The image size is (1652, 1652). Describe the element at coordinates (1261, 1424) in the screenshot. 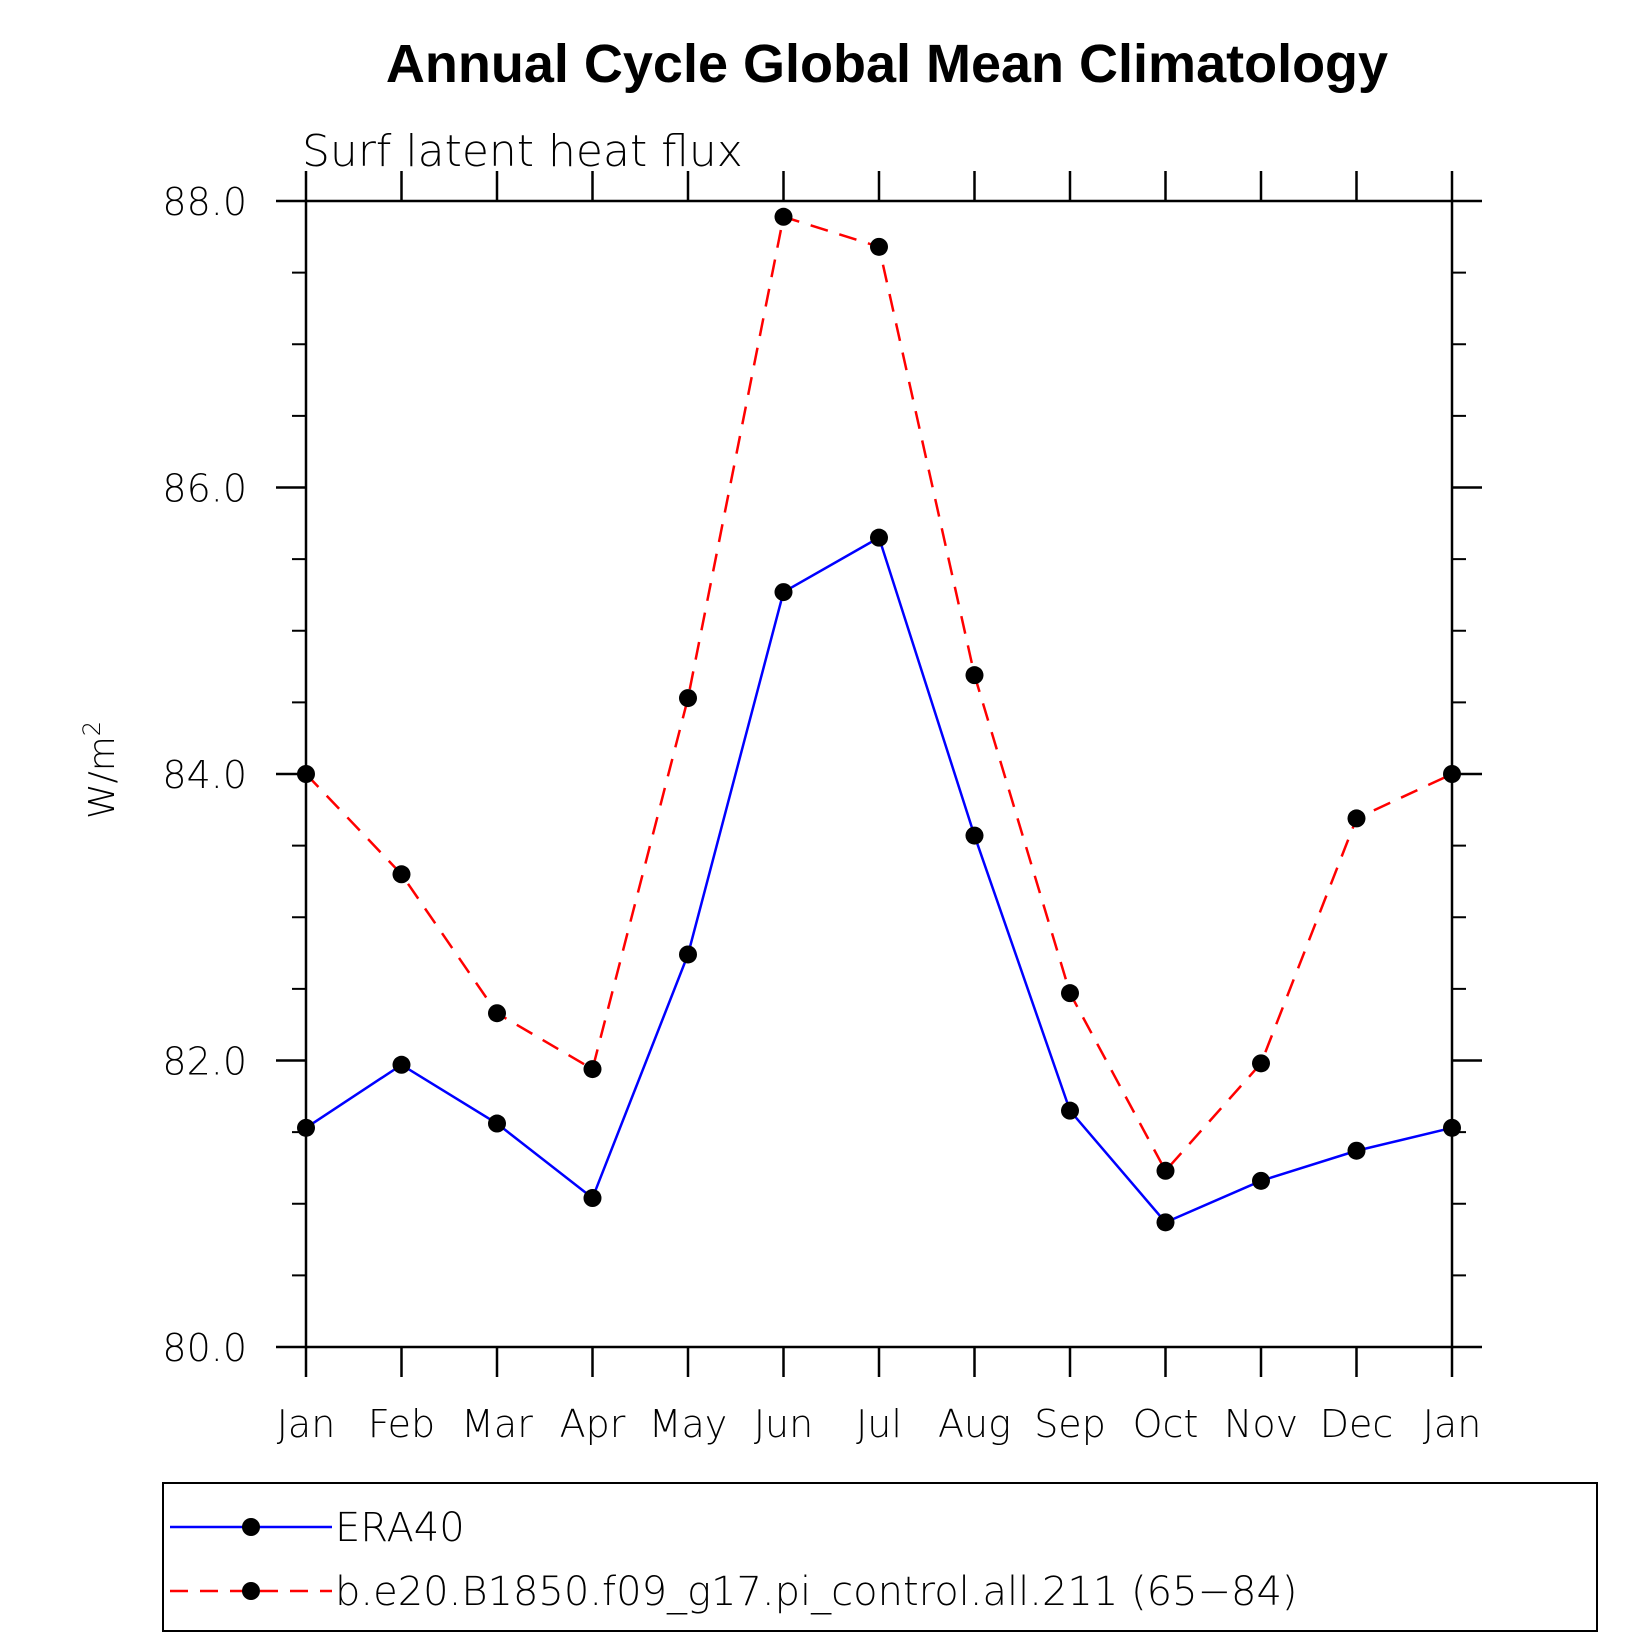

I see `x-tick-label: Nov` at that location.